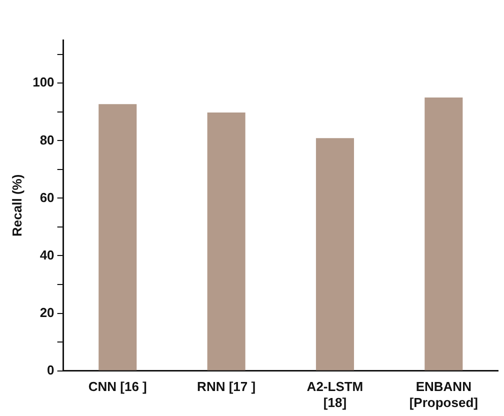  What do you see at coordinates (47, 140) in the screenshot?
I see `y-tick-label: 80` at bounding box center [47, 140].